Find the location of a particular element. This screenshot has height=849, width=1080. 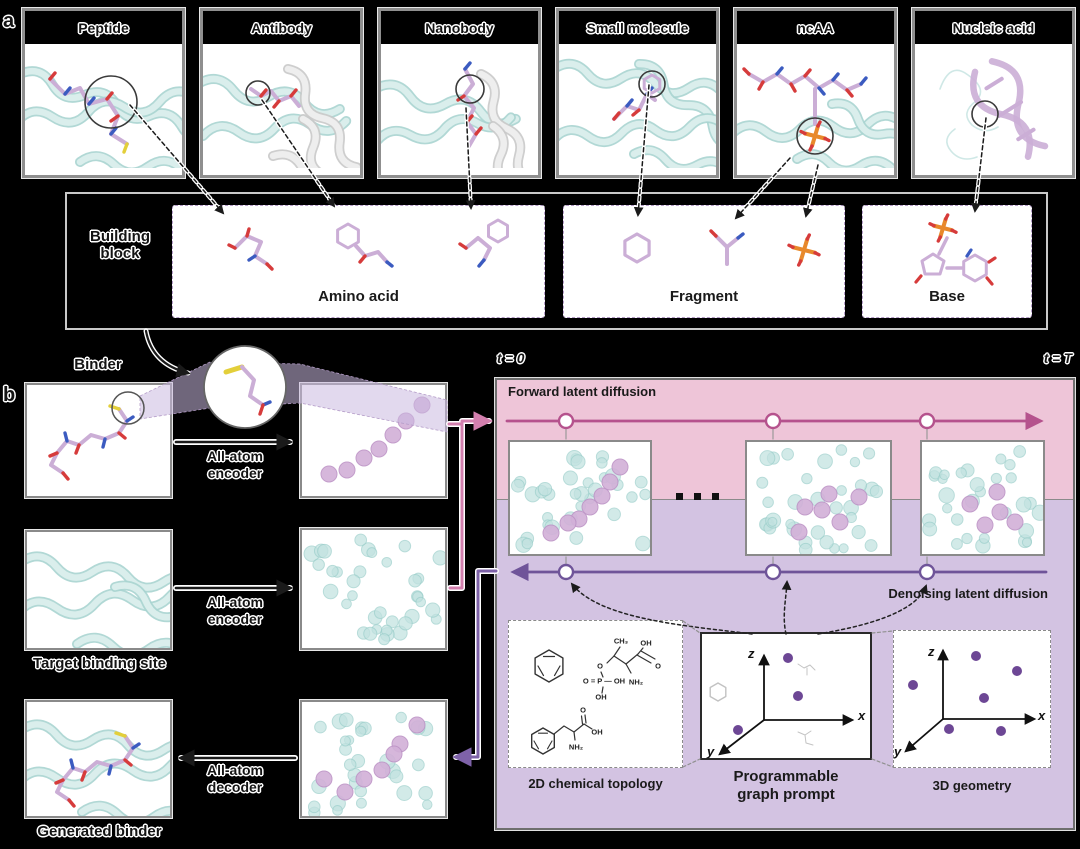

geometry-box is located at coordinates (972, 699).